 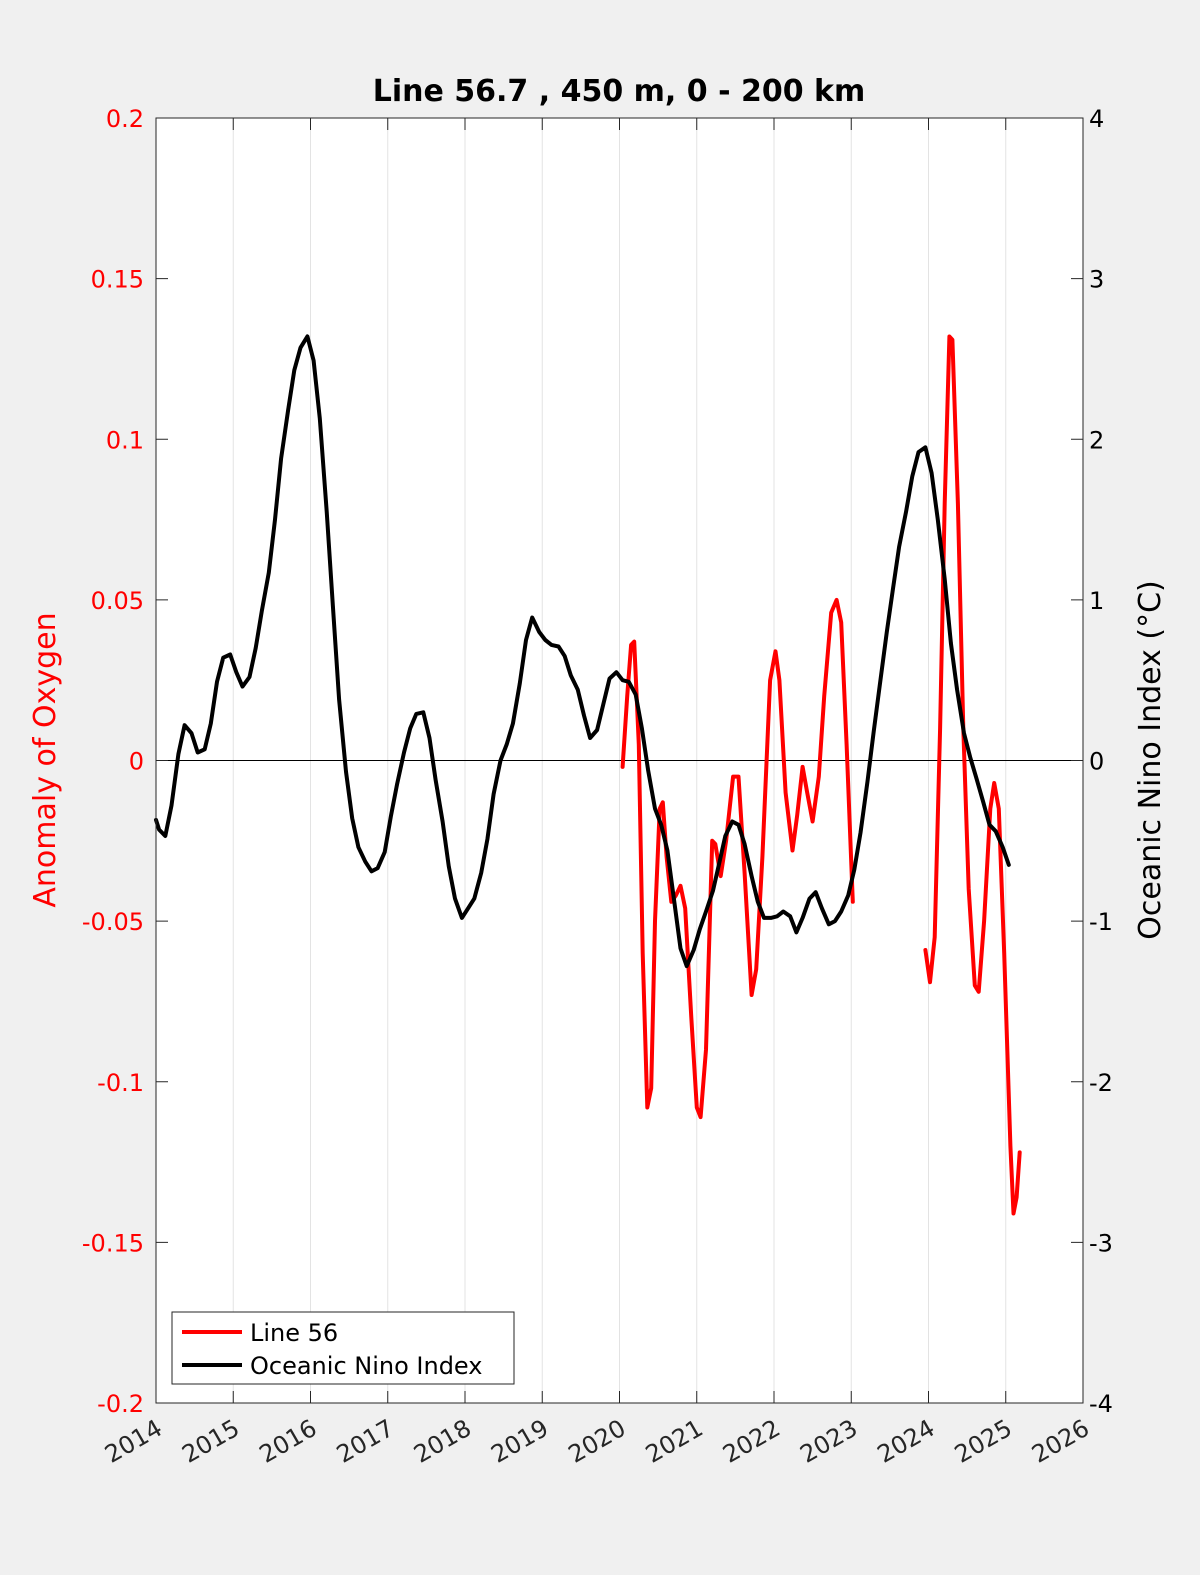 I want to click on legend: Line 56 Oceanic Nino Index, so click(x=343, y=1348).